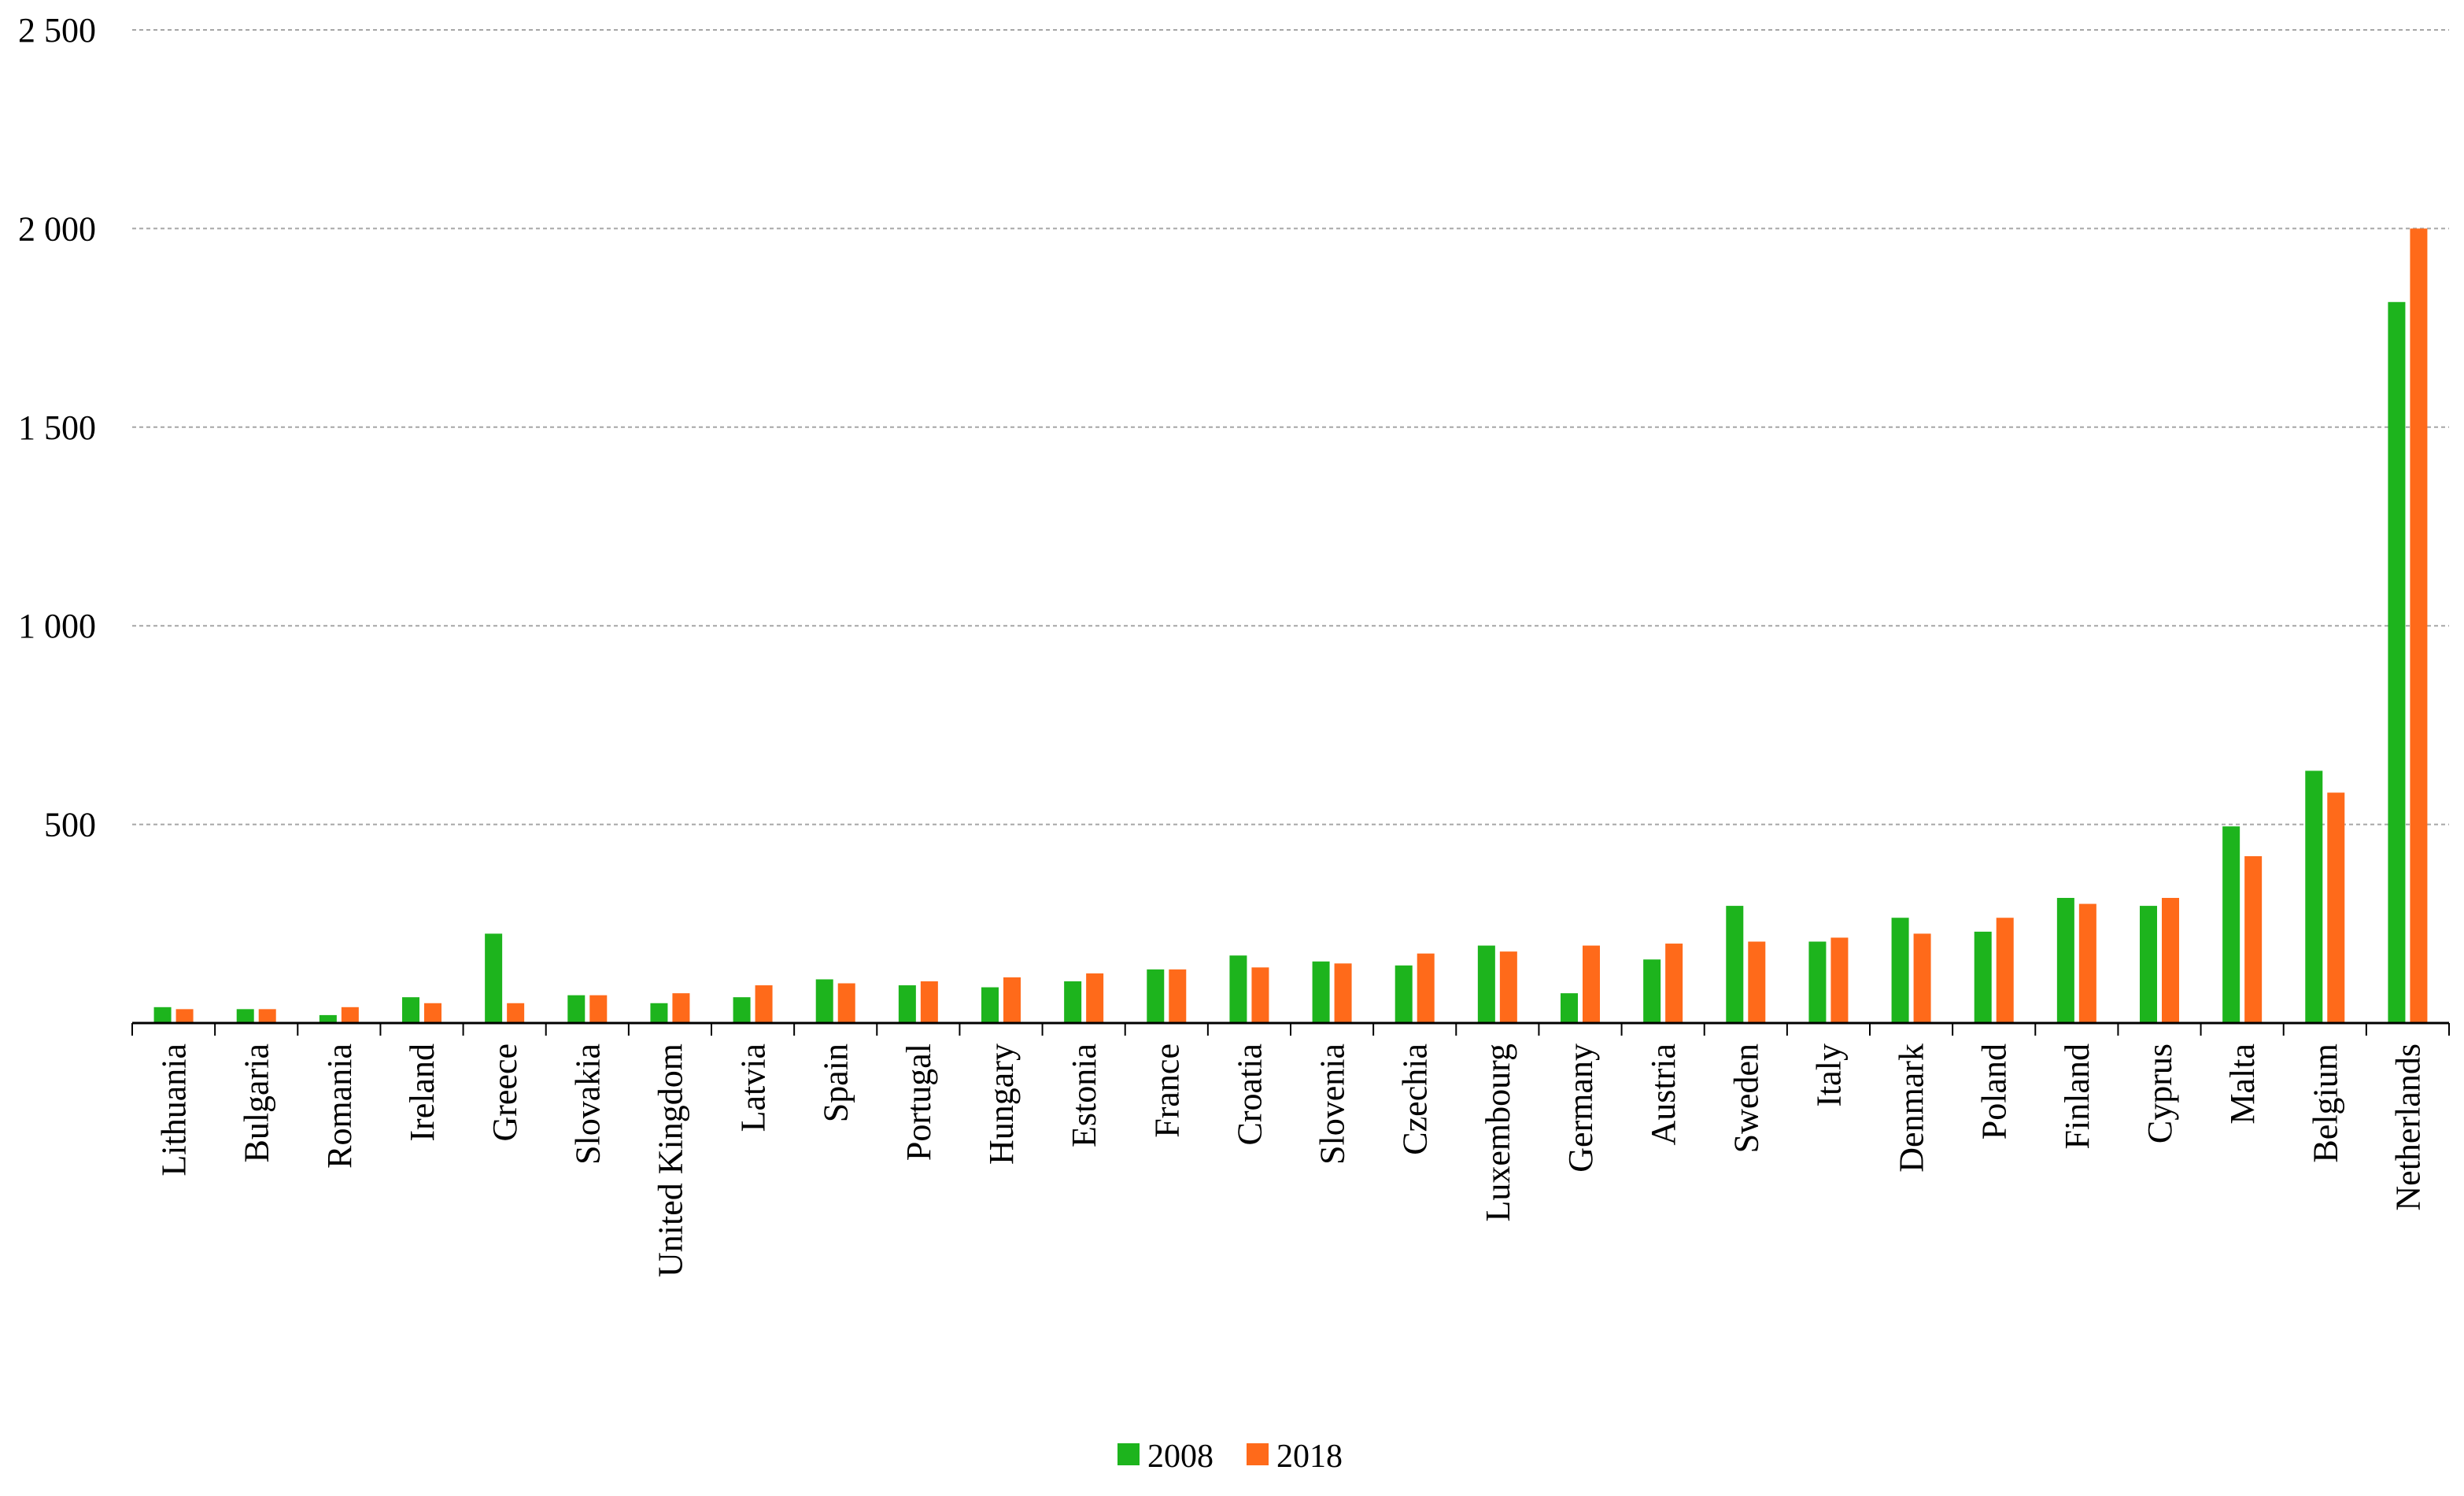 Image resolution: width=2464 pixels, height=1496 pixels. What do you see at coordinates (2148, 964) in the screenshot?
I see `bar-2008-cyprus` at bounding box center [2148, 964].